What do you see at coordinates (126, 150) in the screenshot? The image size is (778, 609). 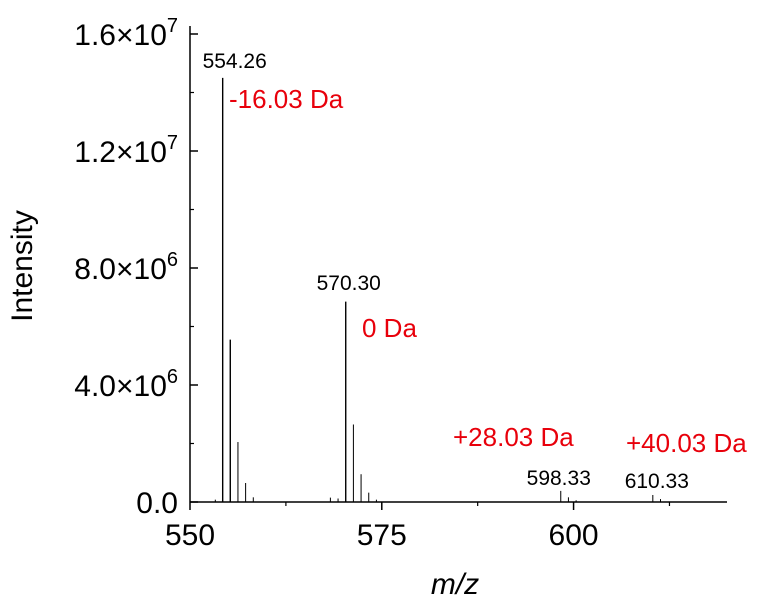 I see `y-tick-label: 1.2×10⁷` at bounding box center [126, 150].